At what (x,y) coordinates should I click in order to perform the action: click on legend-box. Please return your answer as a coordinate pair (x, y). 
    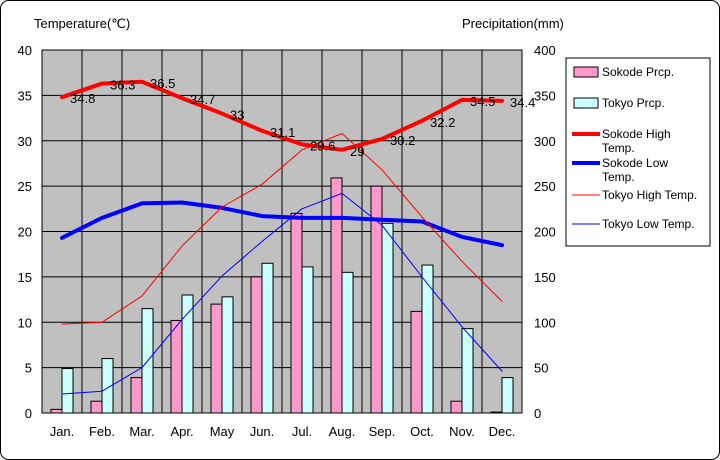
    Looking at the image, I should click on (638, 152).